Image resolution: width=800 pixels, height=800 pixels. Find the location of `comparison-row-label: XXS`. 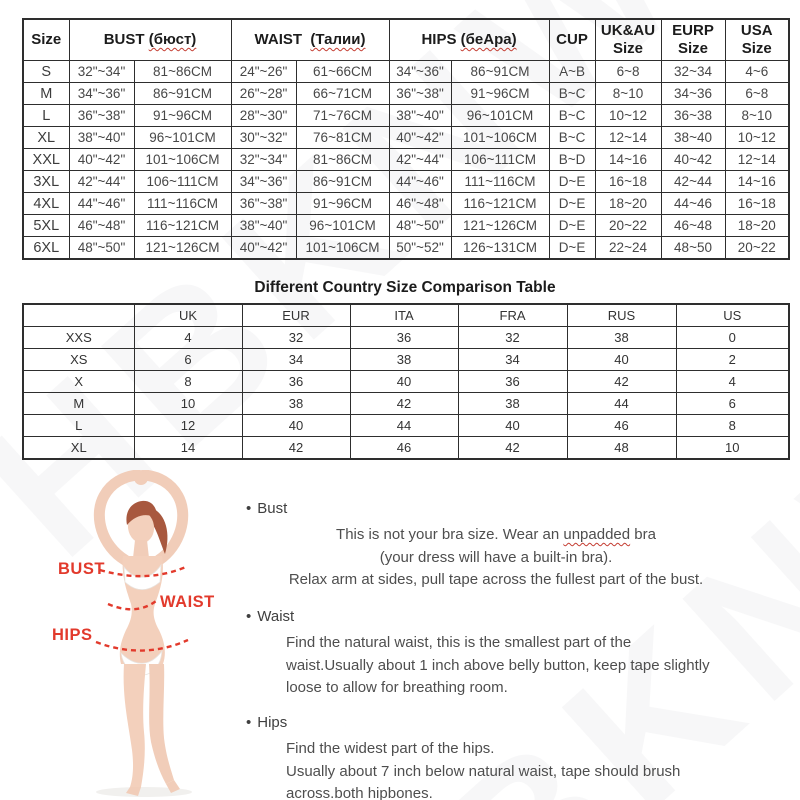

comparison-row-label: XXS is located at coordinates (78, 337).